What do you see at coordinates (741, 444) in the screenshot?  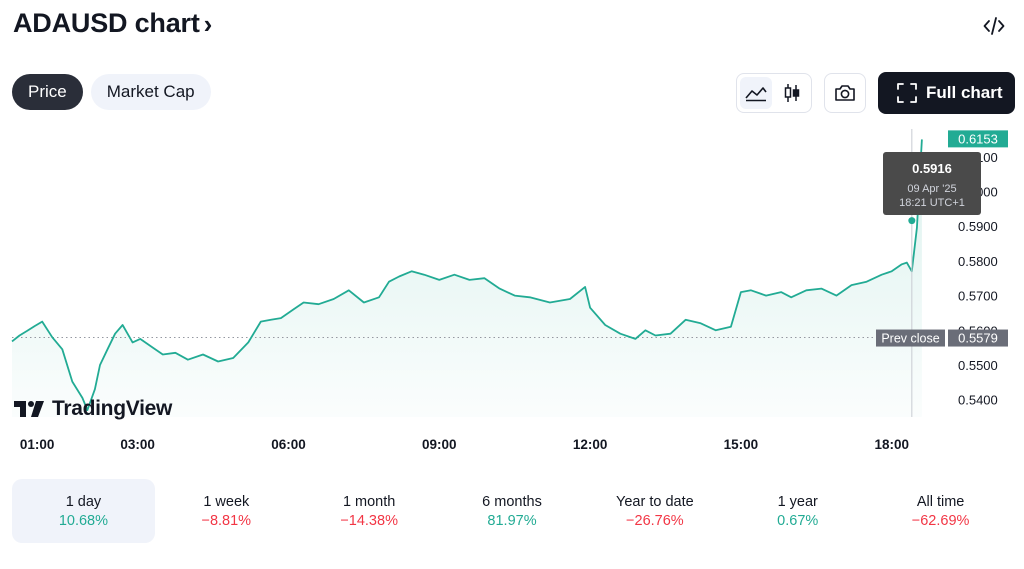 I see `x-tick-label: 15:00` at bounding box center [741, 444].